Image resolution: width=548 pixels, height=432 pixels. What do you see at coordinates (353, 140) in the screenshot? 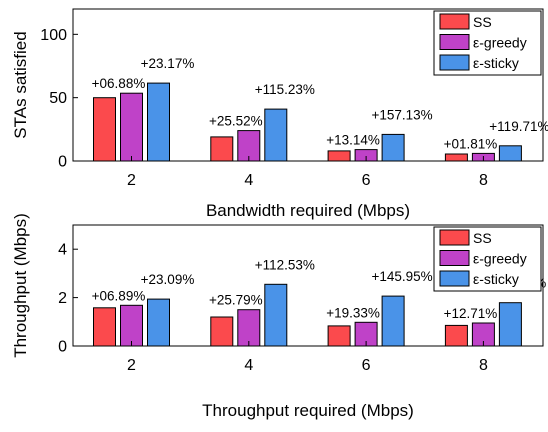
I see `data-label: +13.14%` at bounding box center [353, 140].